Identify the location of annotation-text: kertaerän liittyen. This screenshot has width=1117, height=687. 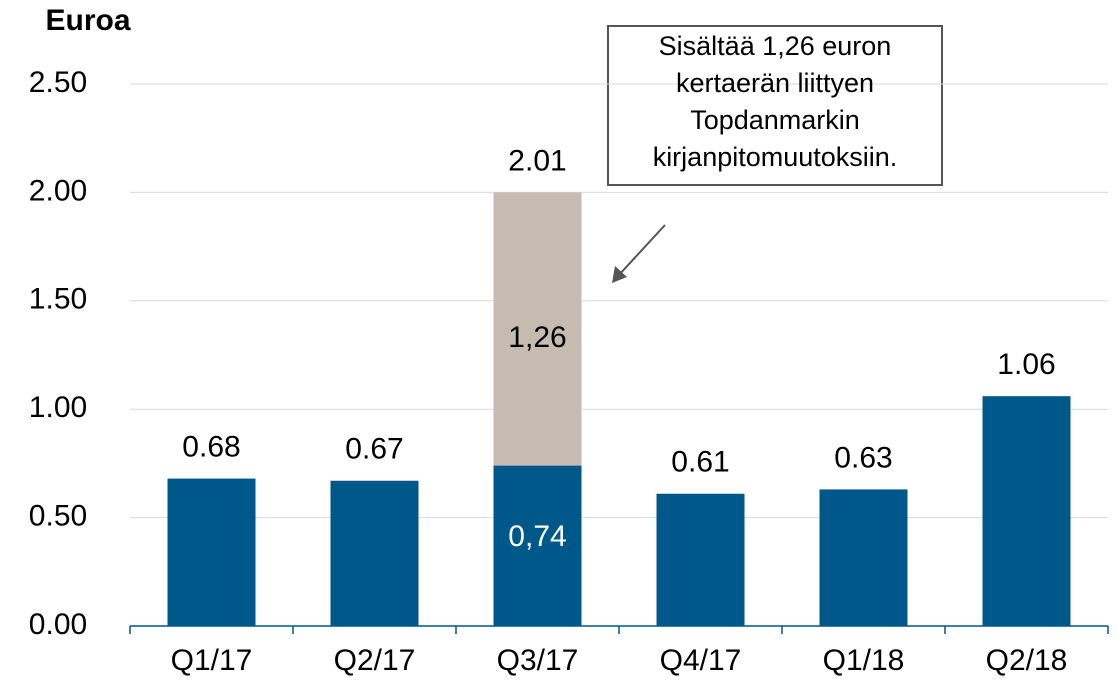
(775, 83).